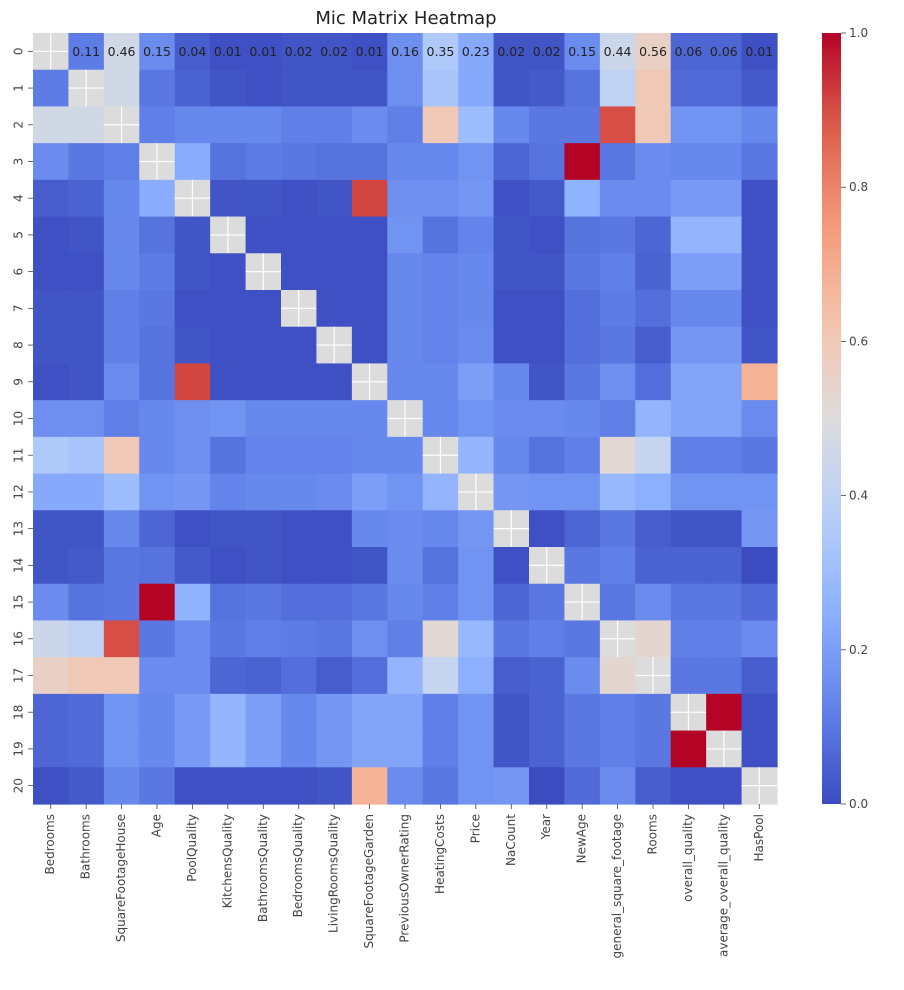 This screenshot has height=990, width=904. I want to click on y-tick-label: 1, so click(19, 88).